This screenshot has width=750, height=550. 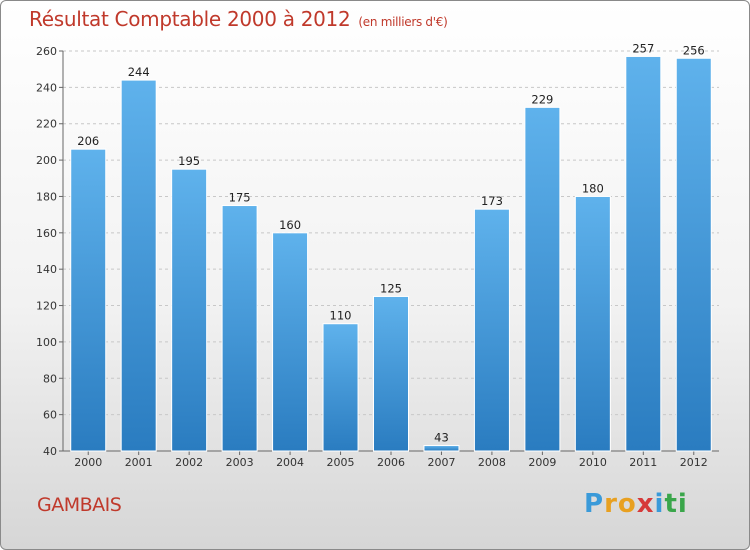 What do you see at coordinates (88, 141) in the screenshot?
I see `bar-value-label: 206` at bounding box center [88, 141].